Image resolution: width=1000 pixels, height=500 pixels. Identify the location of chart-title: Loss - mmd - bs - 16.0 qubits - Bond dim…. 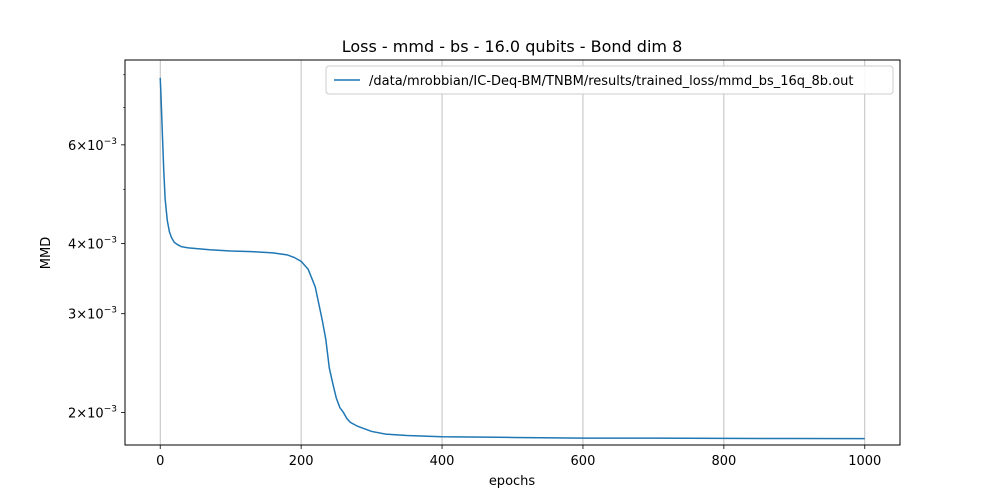
(512, 46).